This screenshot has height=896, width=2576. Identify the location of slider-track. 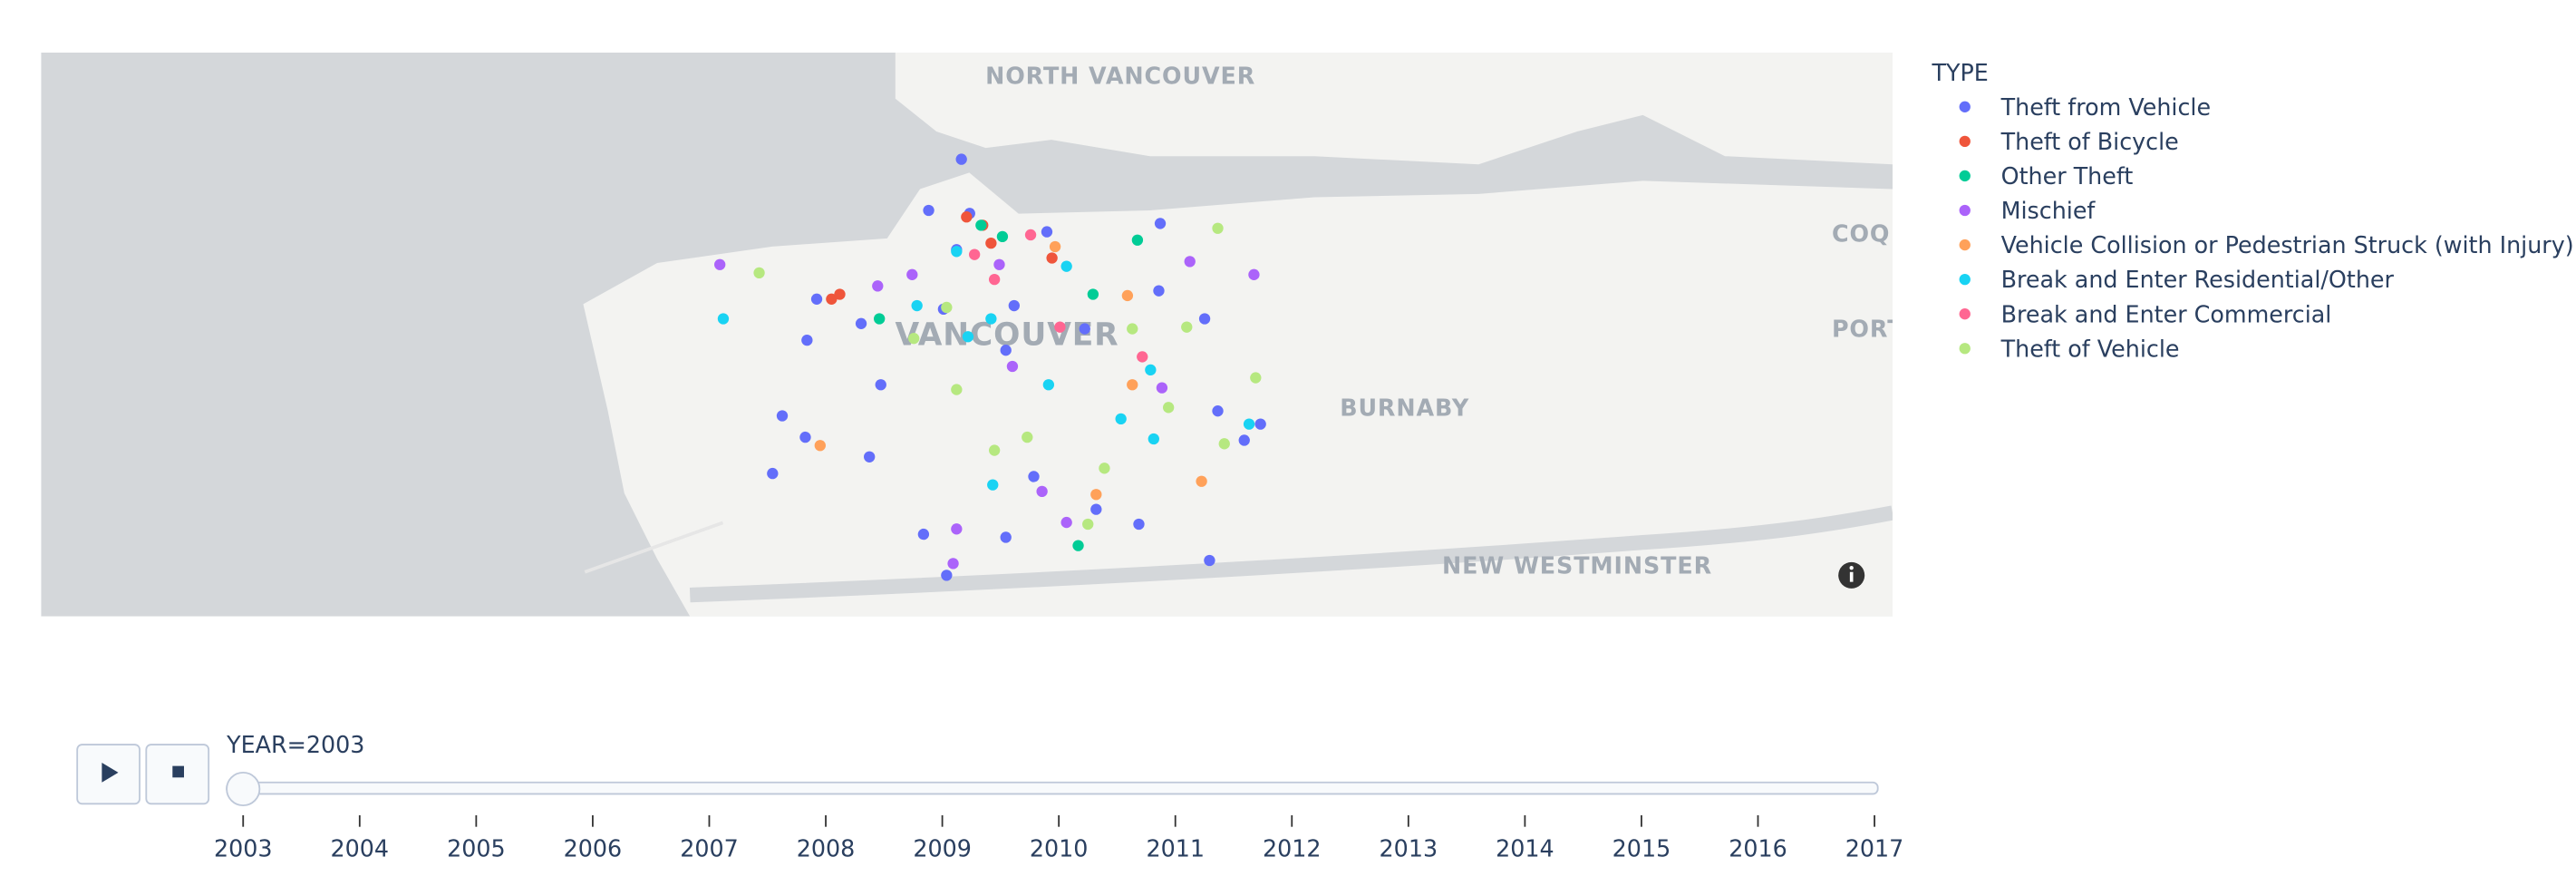
(1052, 788).